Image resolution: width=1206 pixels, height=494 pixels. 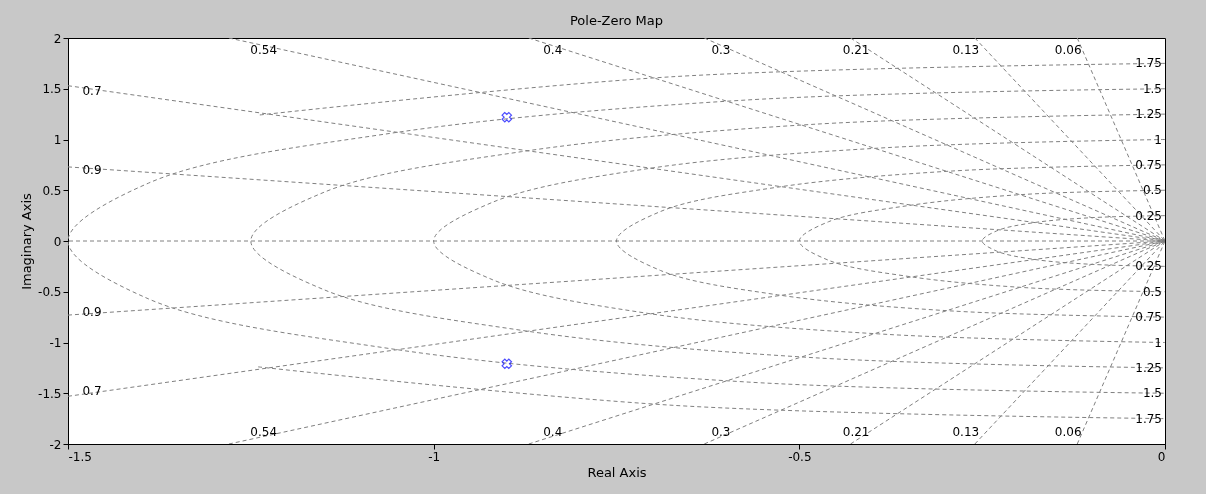 I want to click on x-tick-label: -1, so click(x=434, y=456).